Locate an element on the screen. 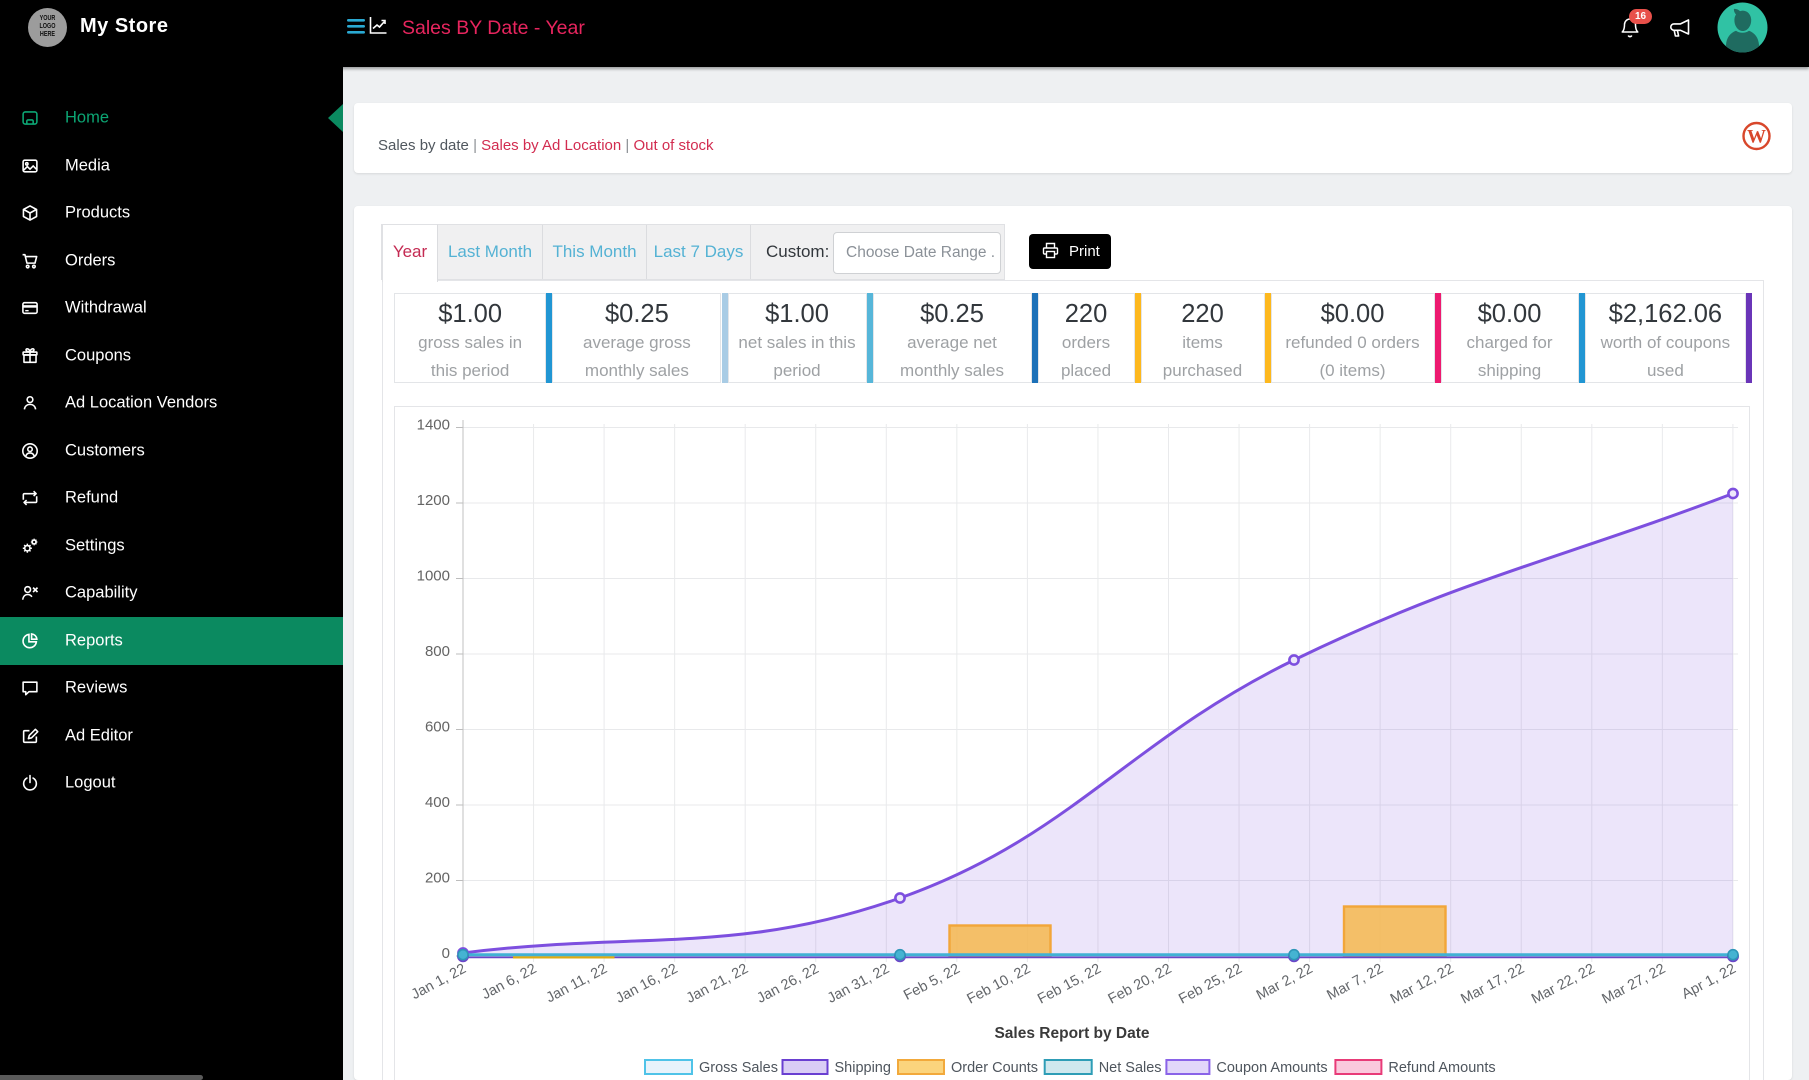  svg-text: W is located at coordinates (1756, 137).